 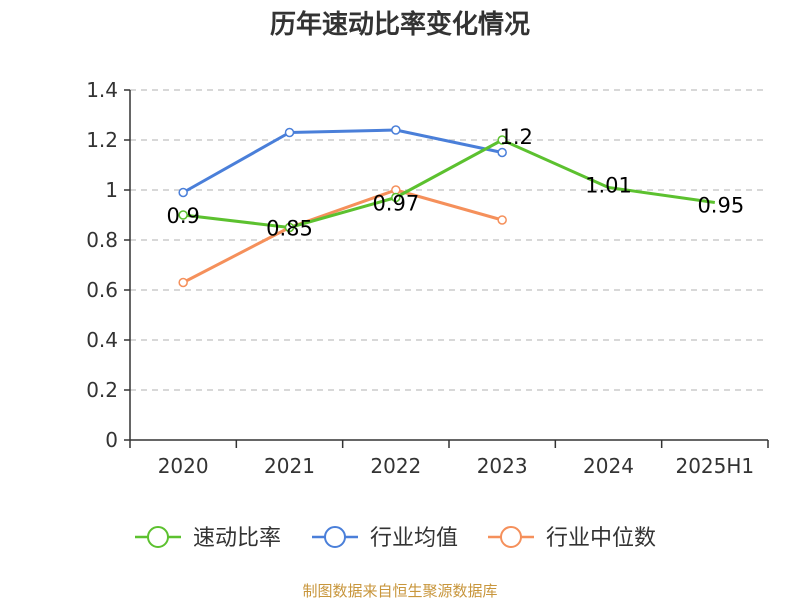 I want to click on legend: 速动比率 行业均值 行业中位数, so click(x=395, y=538).